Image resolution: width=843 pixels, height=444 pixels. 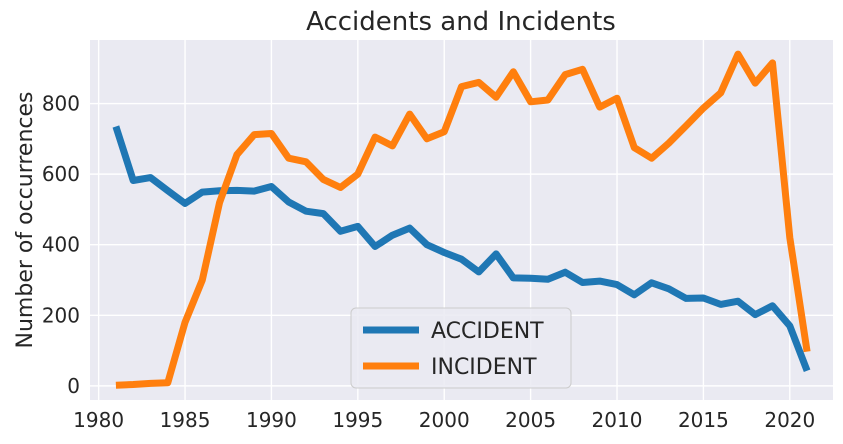 I want to click on x-tick-label: 2005, so click(x=530, y=420).